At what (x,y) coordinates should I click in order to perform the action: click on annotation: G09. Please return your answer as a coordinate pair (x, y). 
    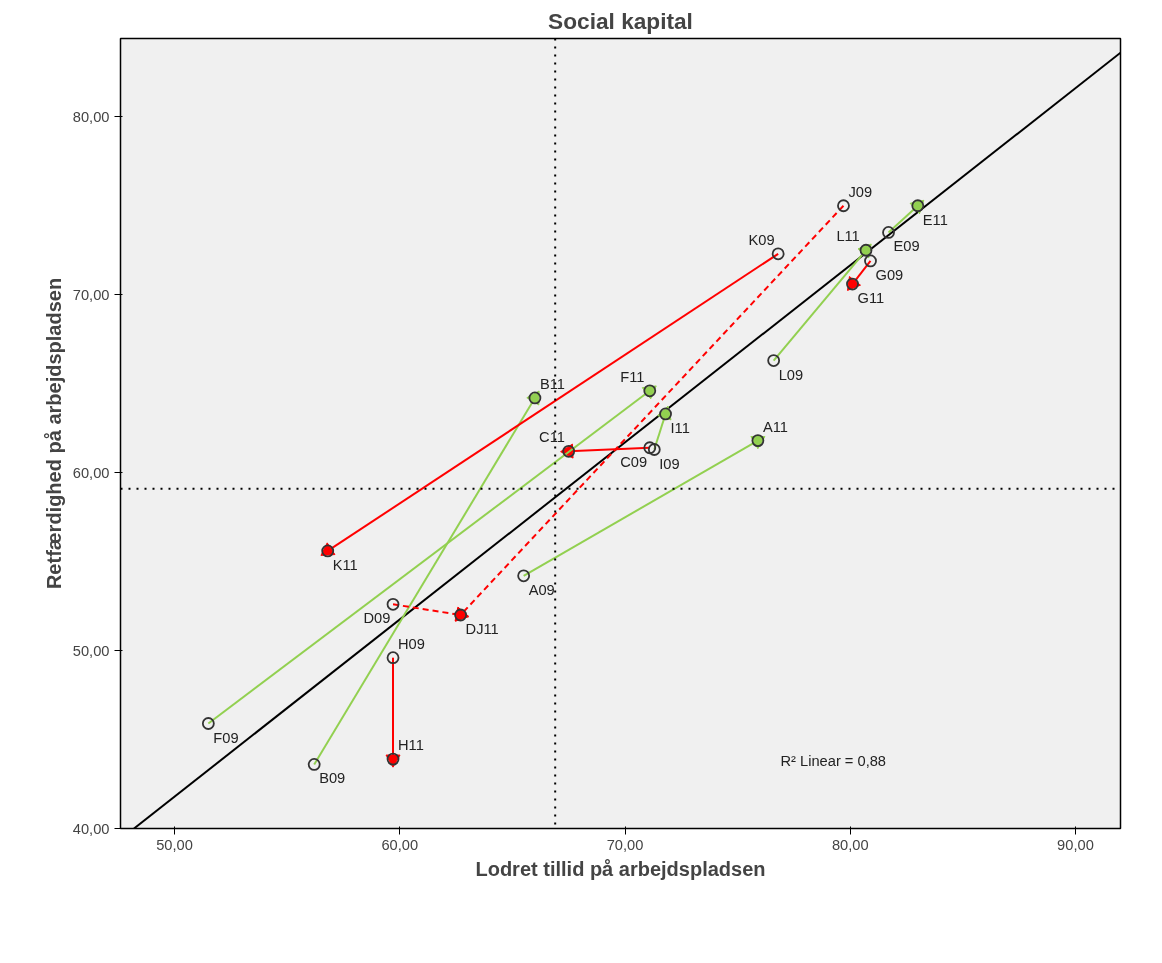
    Looking at the image, I should click on (889, 274).